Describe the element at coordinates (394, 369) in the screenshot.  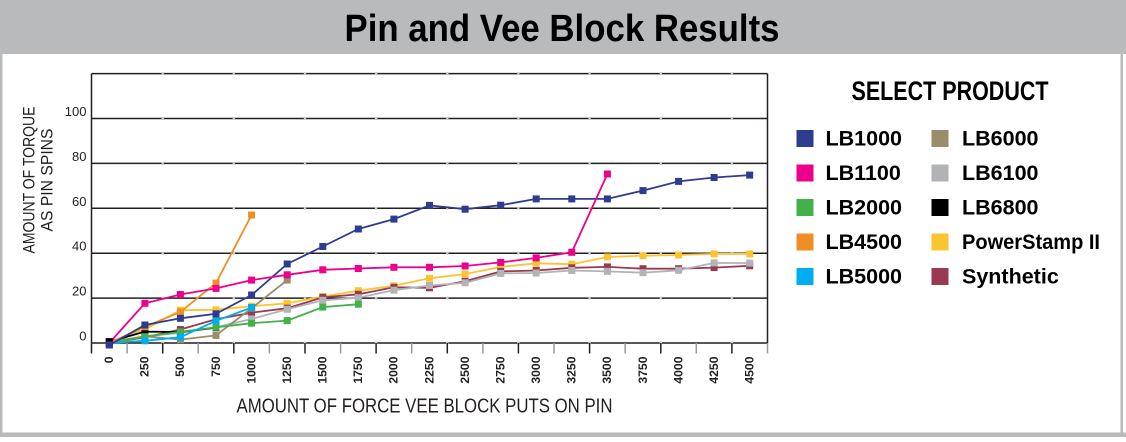
I see `svg-text: 2000` at that location.